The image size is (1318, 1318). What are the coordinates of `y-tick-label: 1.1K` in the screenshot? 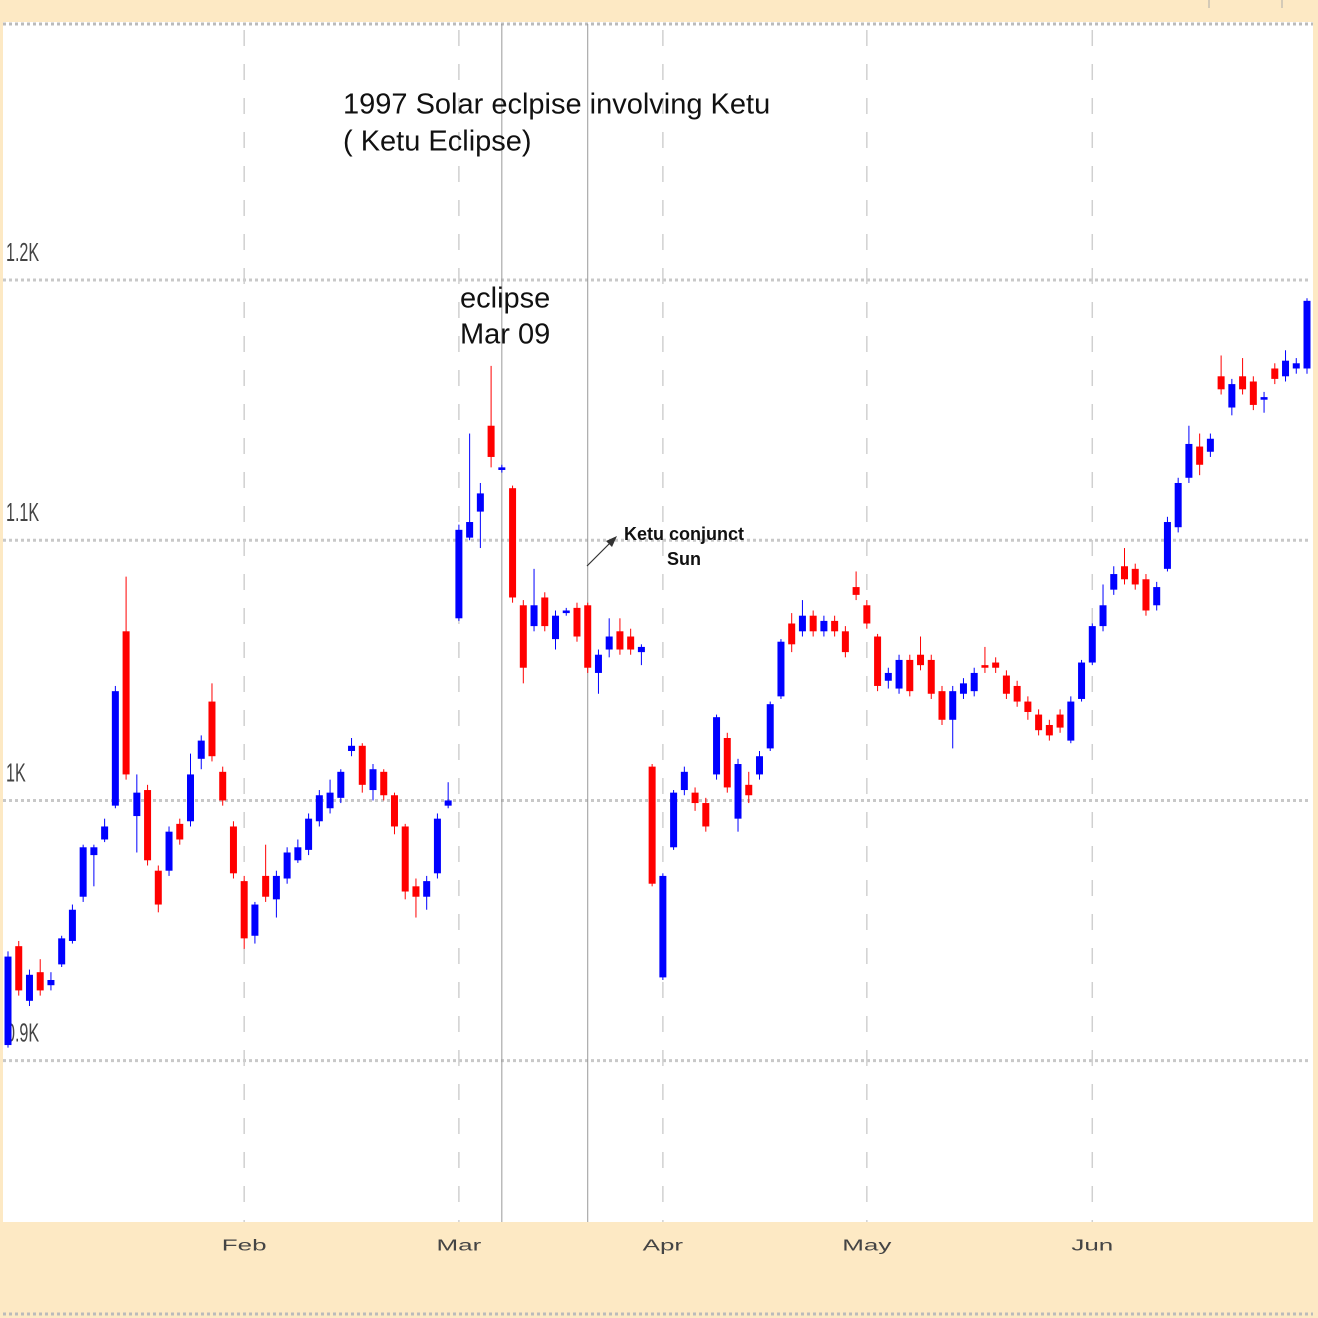 It's located at (23, 512).